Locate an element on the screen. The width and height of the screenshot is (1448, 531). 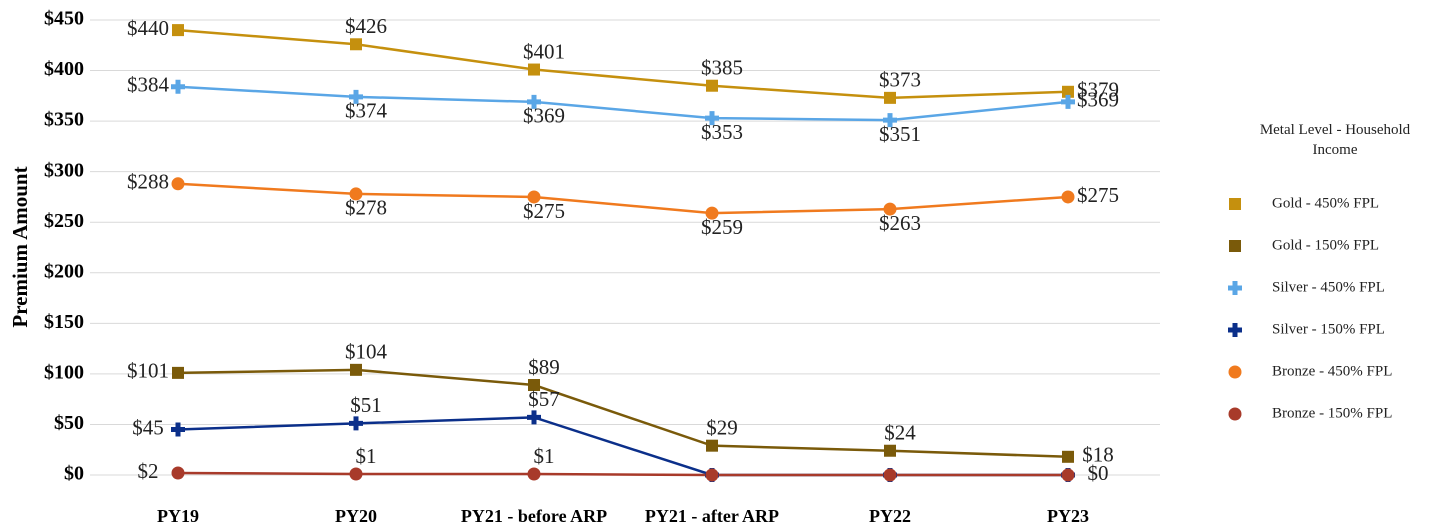
data-label: $104 is located at coordinates (366, 352).